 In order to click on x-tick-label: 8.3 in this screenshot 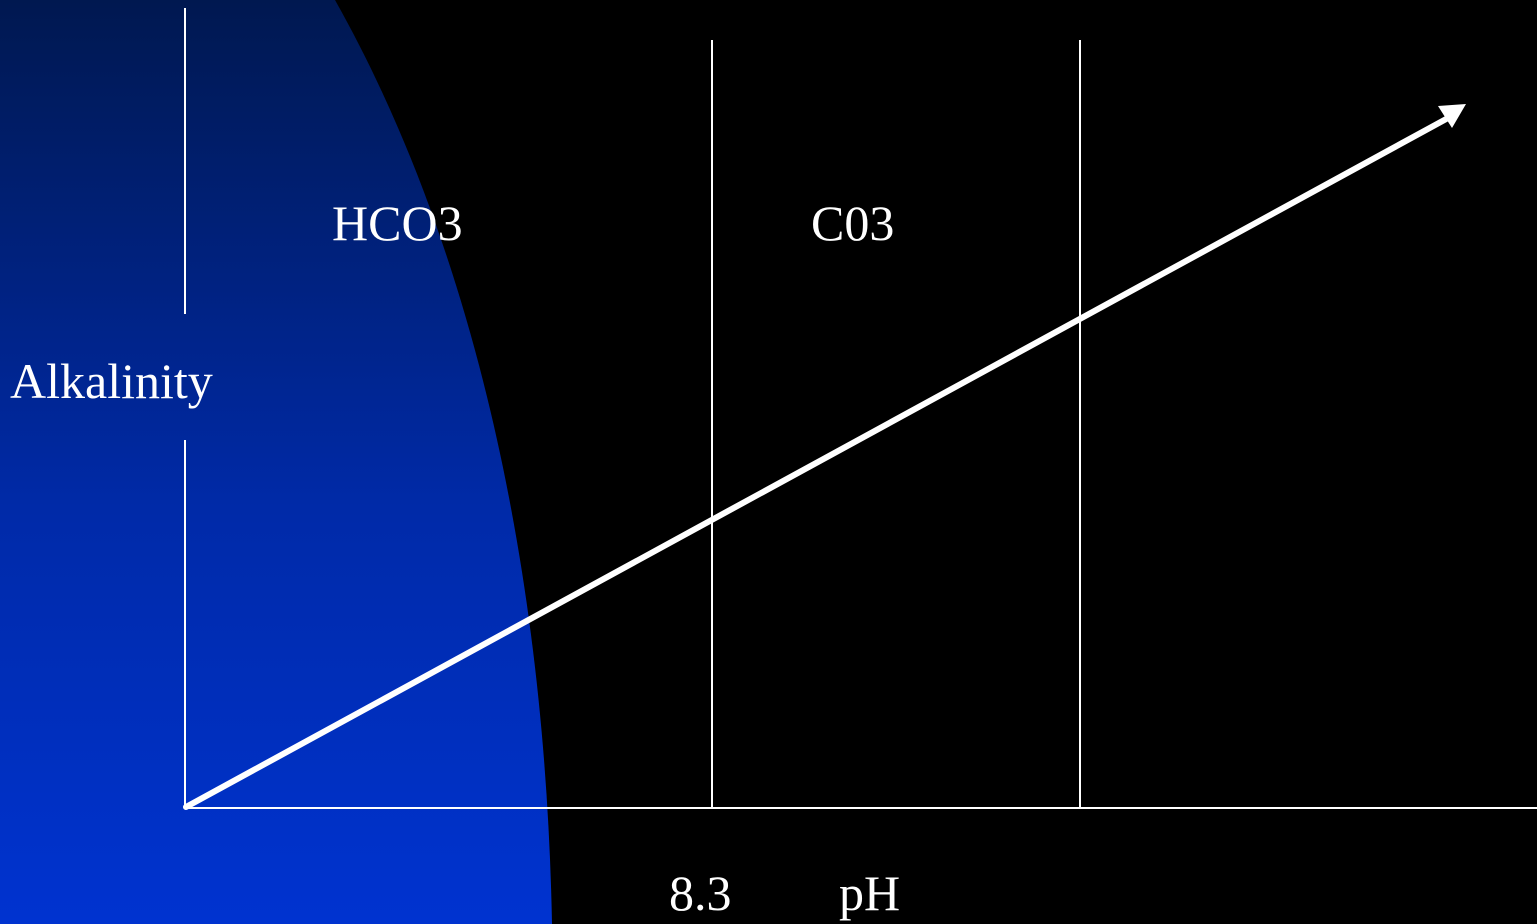, I will do `click(700, 893)`.